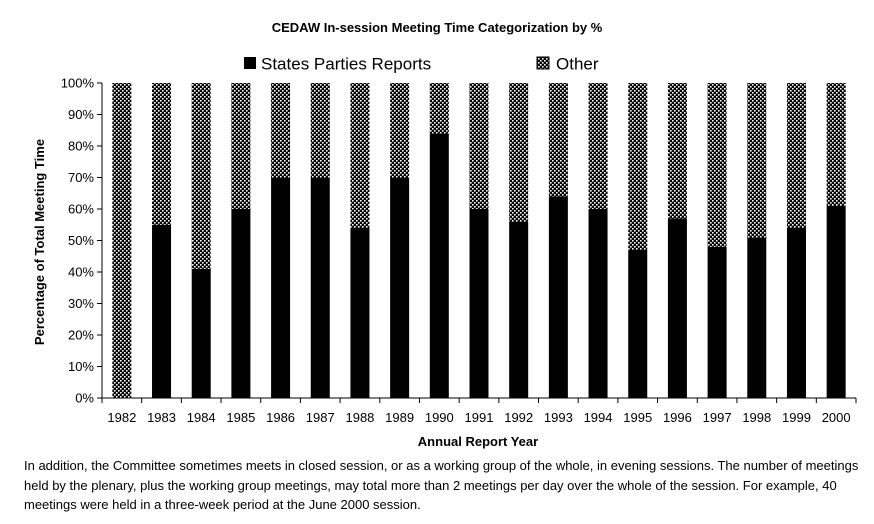 This screenshot has width=874, height=524. Describe the element at coordinates (81, 303) in the screenshot. I see `y-tick-label: 30%` at that location.